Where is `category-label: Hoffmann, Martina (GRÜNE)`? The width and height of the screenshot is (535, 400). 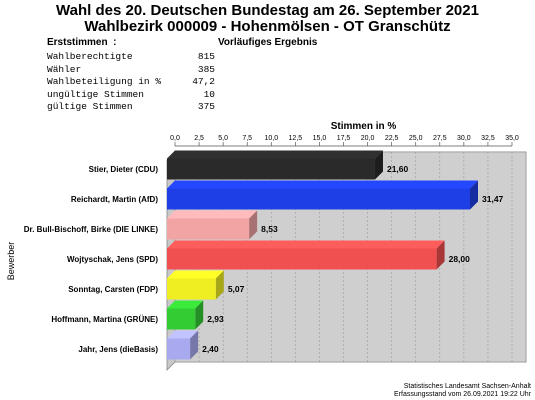
category-label: Hoffmann, Martina (GRÜNE) is located at coordinates (104, 319).